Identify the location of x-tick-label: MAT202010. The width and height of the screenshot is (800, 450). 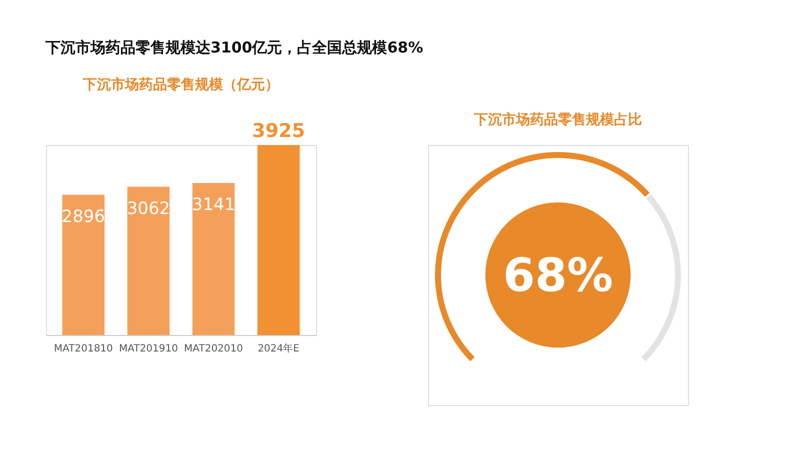
(214, 349).